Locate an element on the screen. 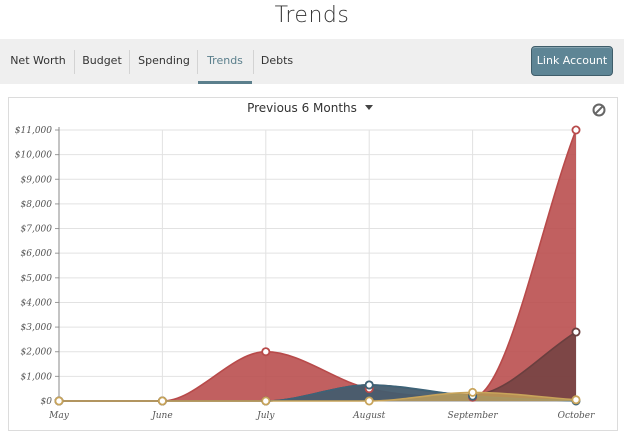 This screenshot has width=624, height=436. tab-debts: Debts is located at coordinates (277, 60).